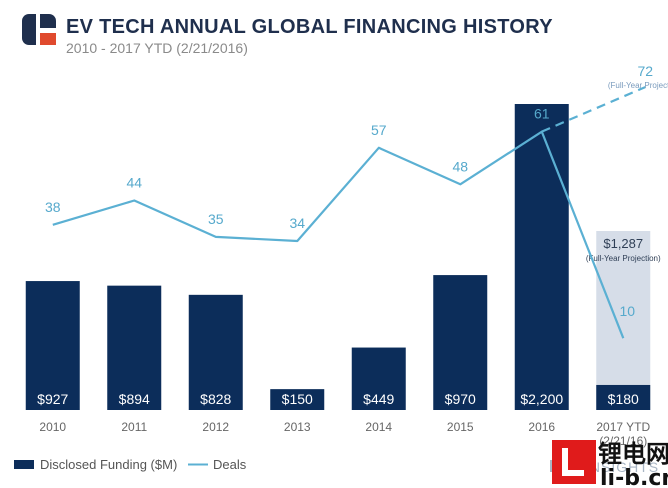 The height and width of the screenshot is (488, 668). What do you see at coordinates (574, 462) in the screenshot?
I see `watermark-logo-icon` at bounding box center [574, 462].